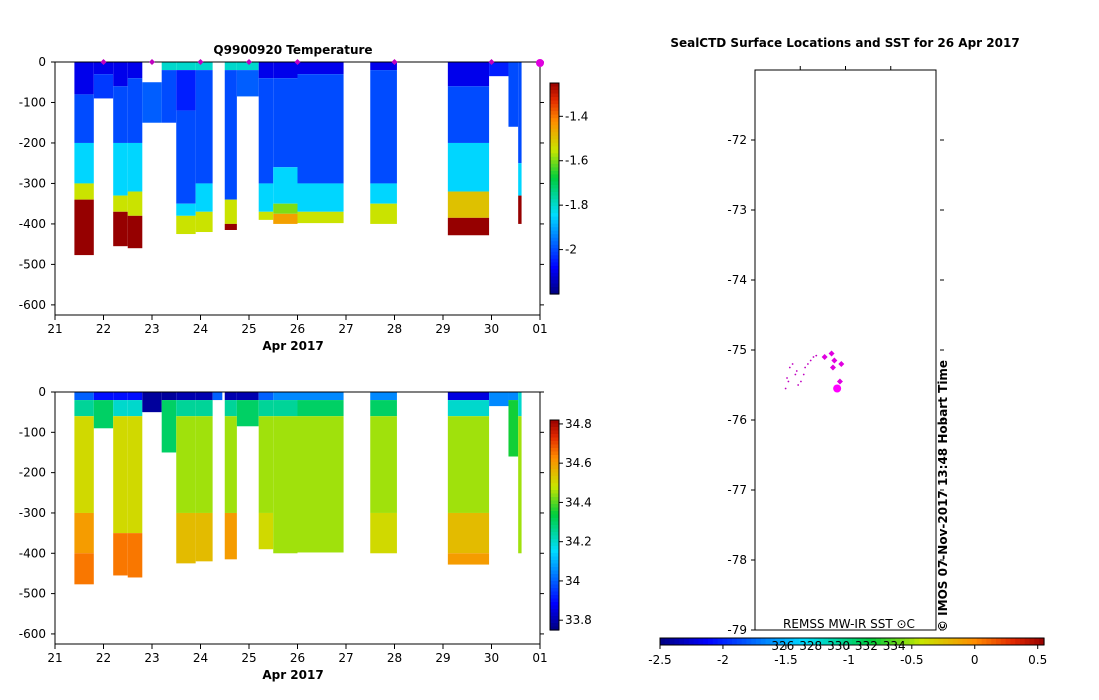  Describe the element at coordinates (539, 658) in the screenshot. I see `x-tick-label: 01` at that location.